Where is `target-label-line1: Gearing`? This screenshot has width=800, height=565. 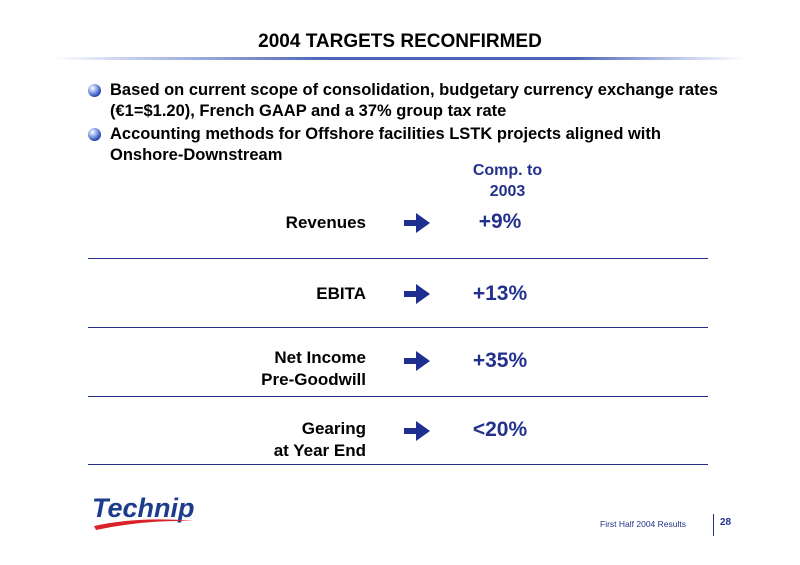
target-label-line1: Gearing is located at coordinates (333, 428).